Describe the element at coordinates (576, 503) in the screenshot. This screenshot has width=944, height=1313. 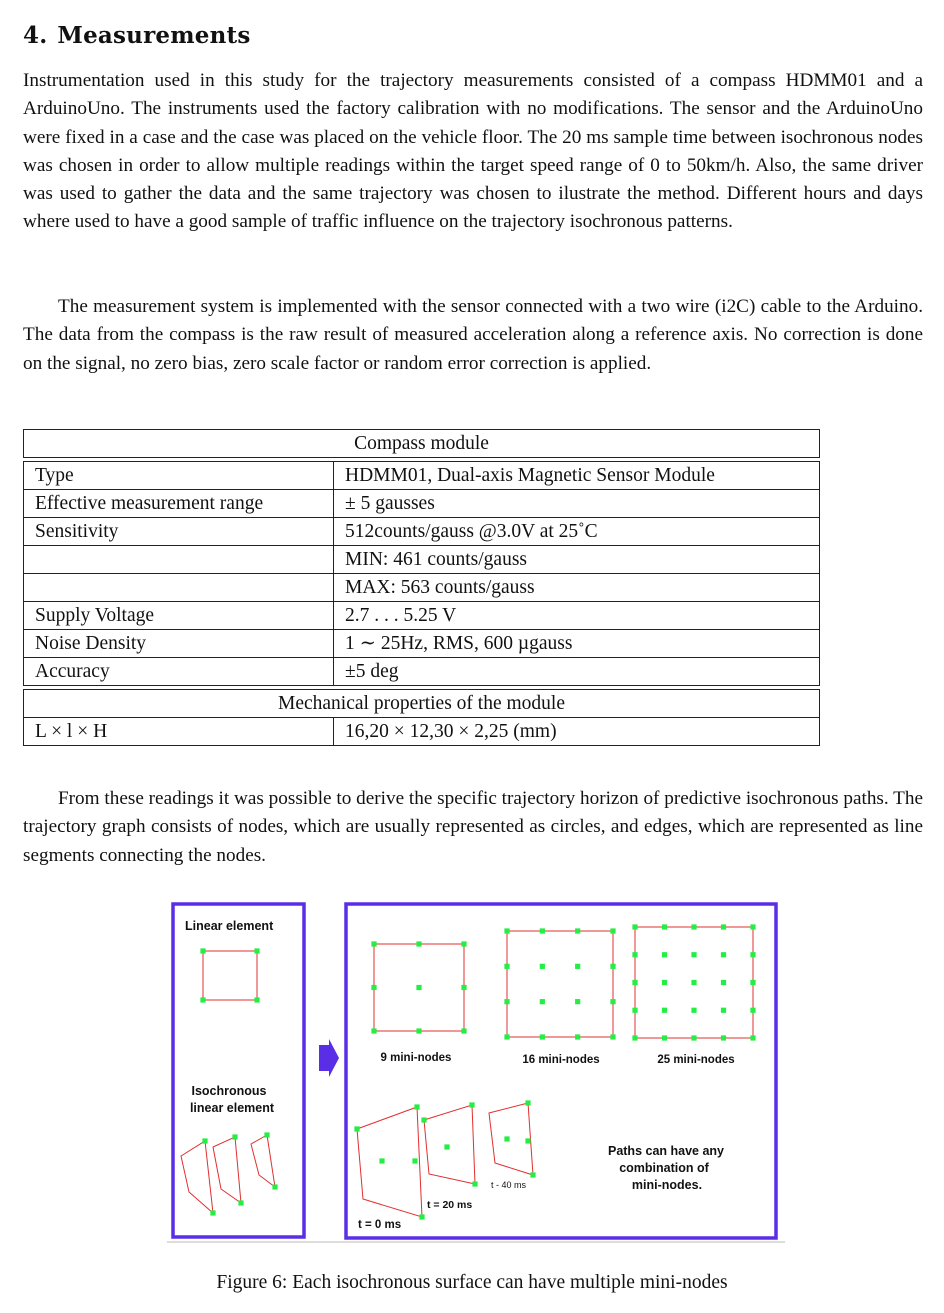
I see `row-value: ± 5 gausses` at that location.